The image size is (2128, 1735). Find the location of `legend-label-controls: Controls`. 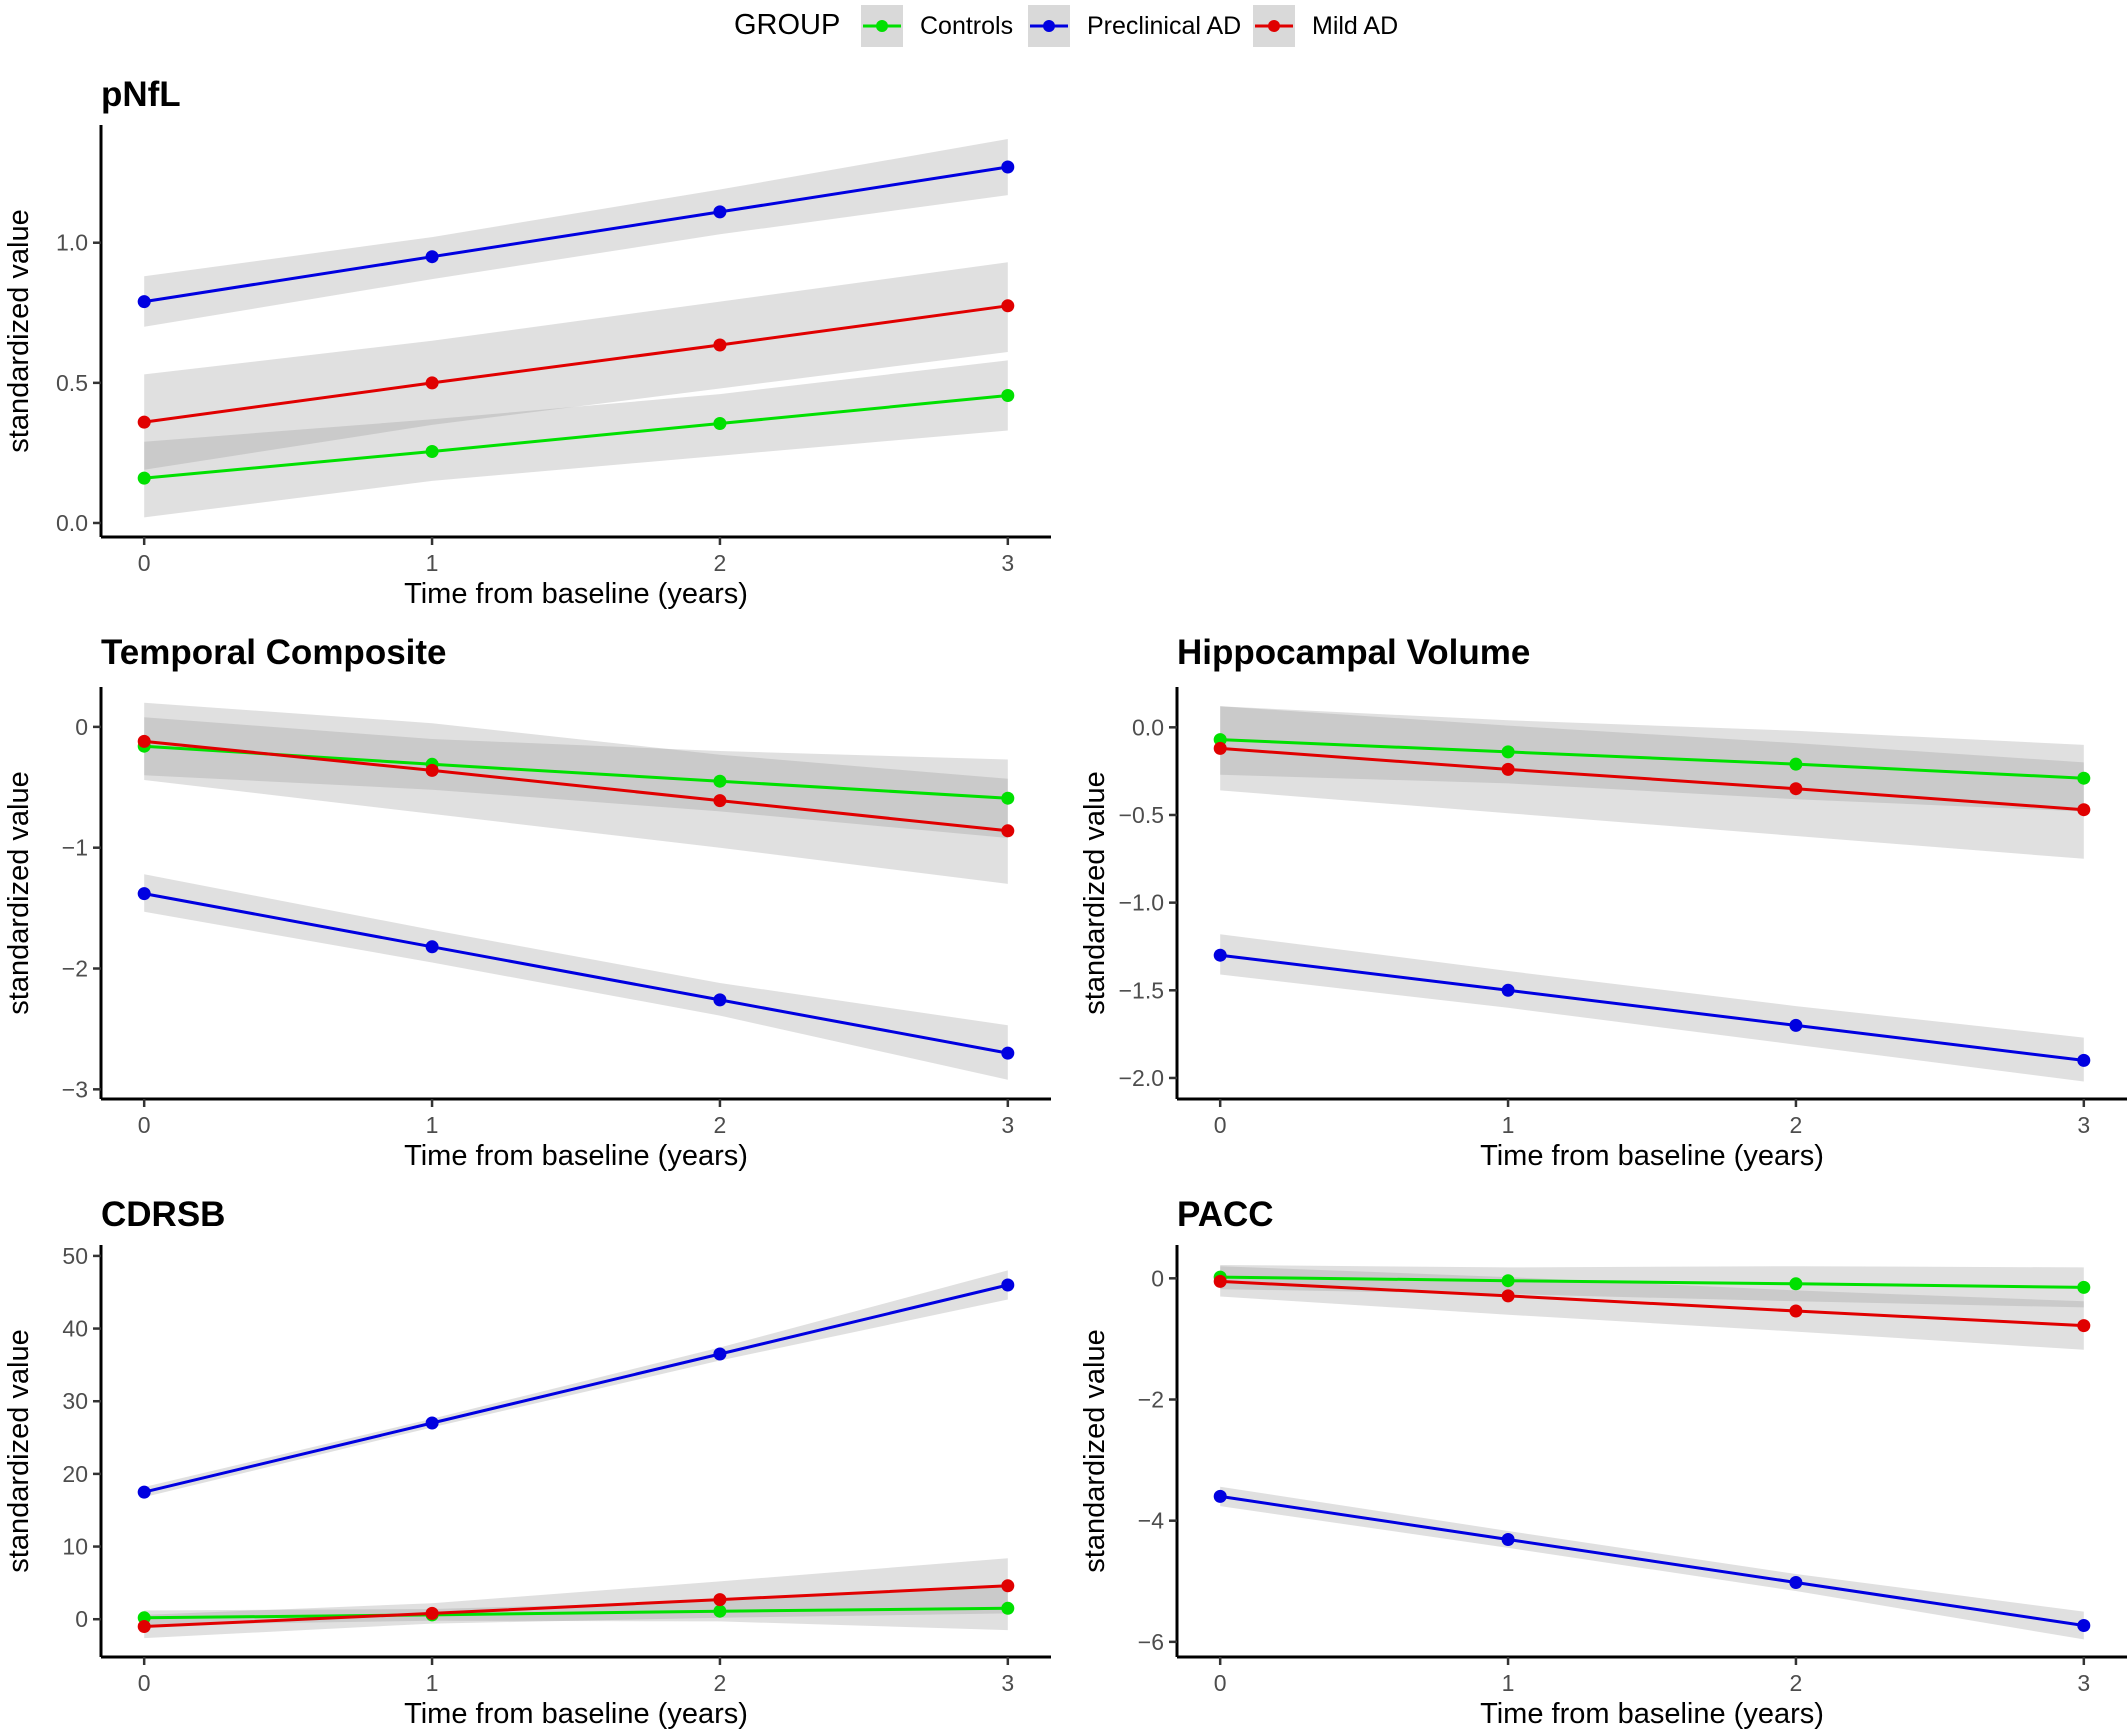

legend-label-controls: Controls is located at coordinates (966, 26).